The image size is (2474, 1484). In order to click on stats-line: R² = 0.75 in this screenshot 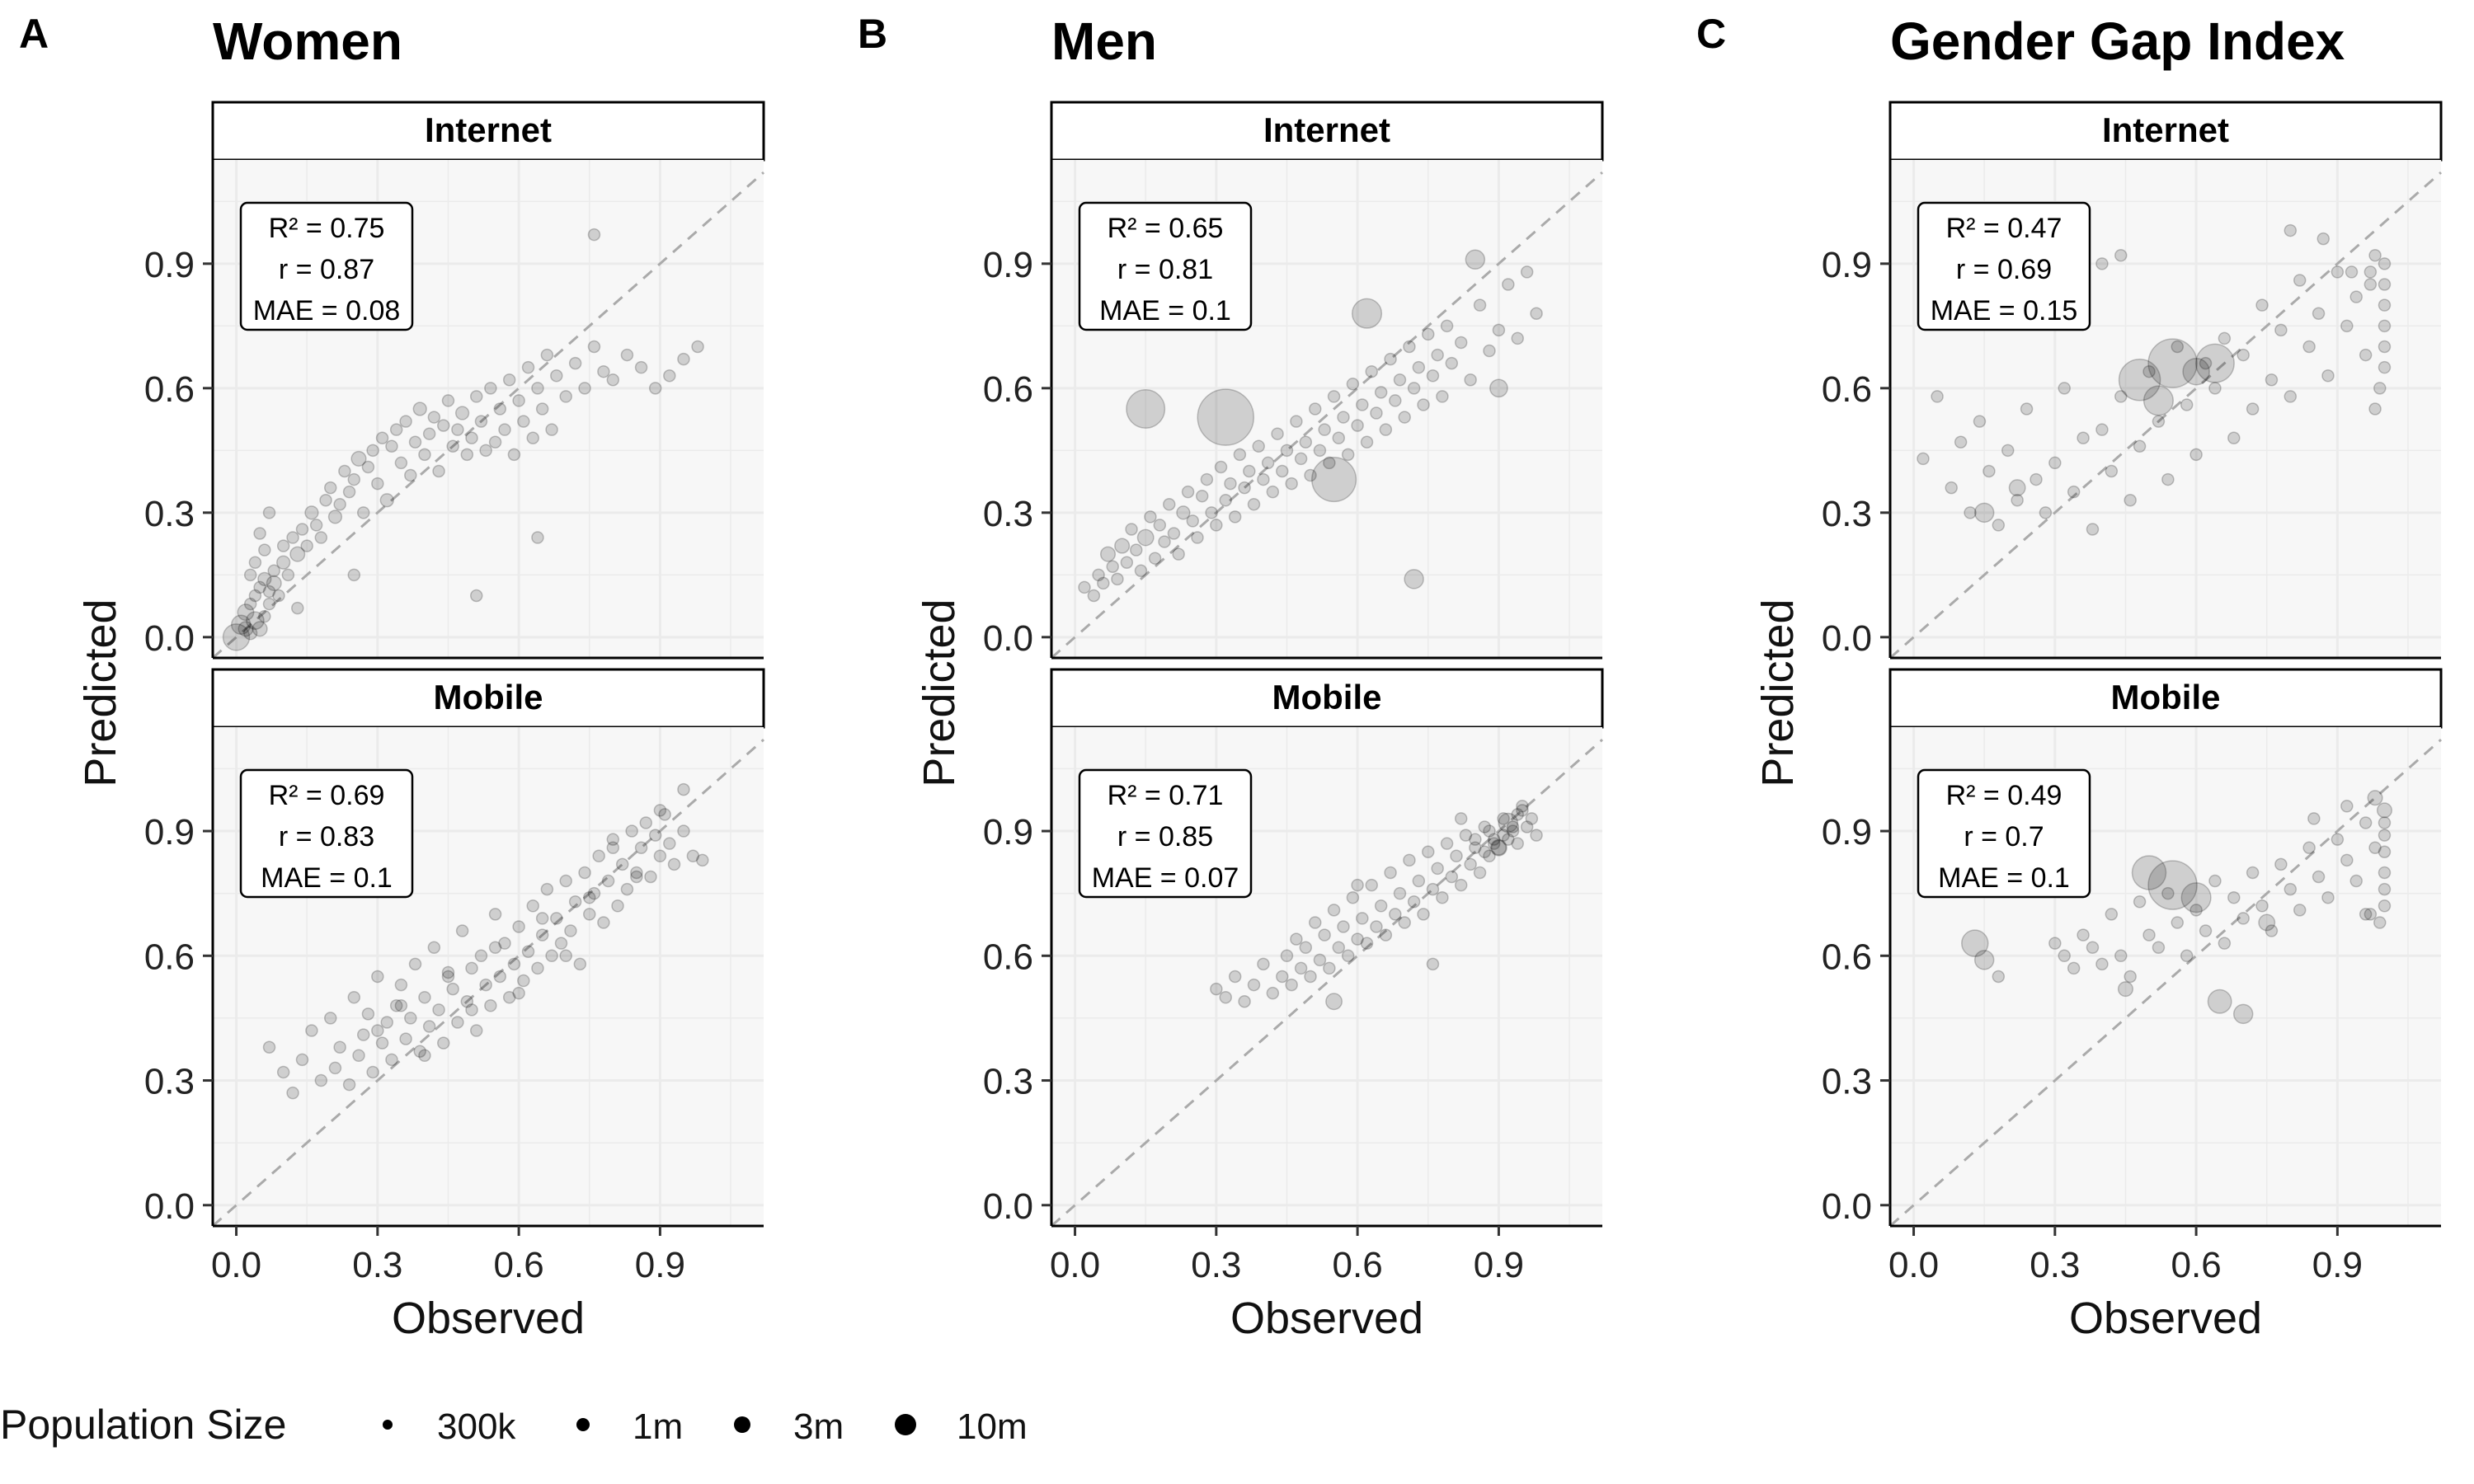, I will do `click(327, 228)`.